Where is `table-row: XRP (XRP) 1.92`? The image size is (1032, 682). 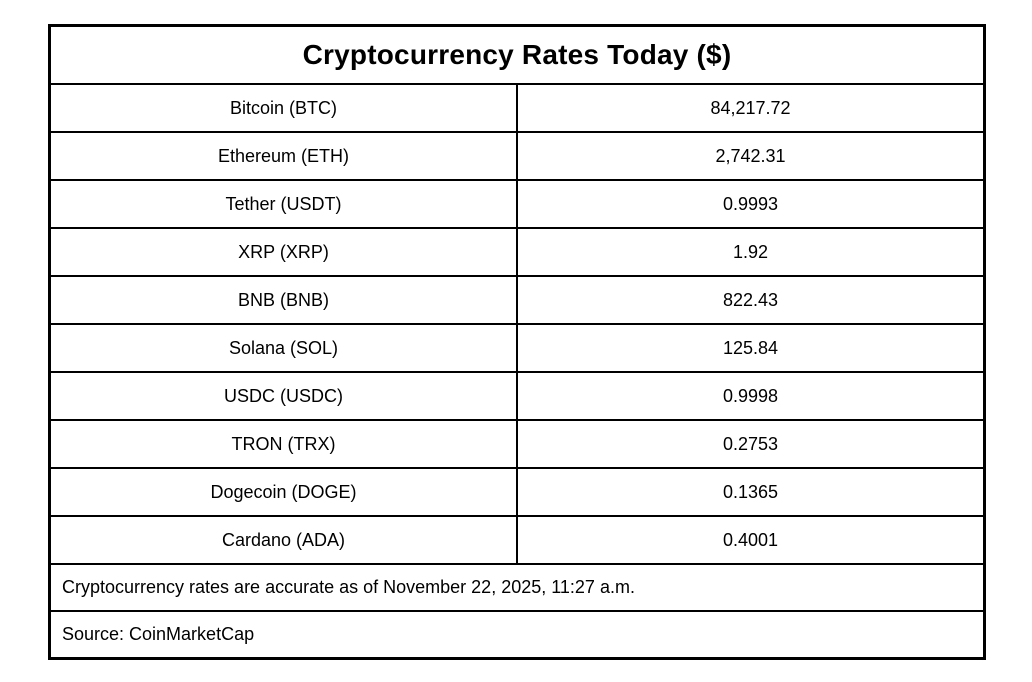
table-row: XRP (XRP) 1.92 is located at coordinates (517, 252).